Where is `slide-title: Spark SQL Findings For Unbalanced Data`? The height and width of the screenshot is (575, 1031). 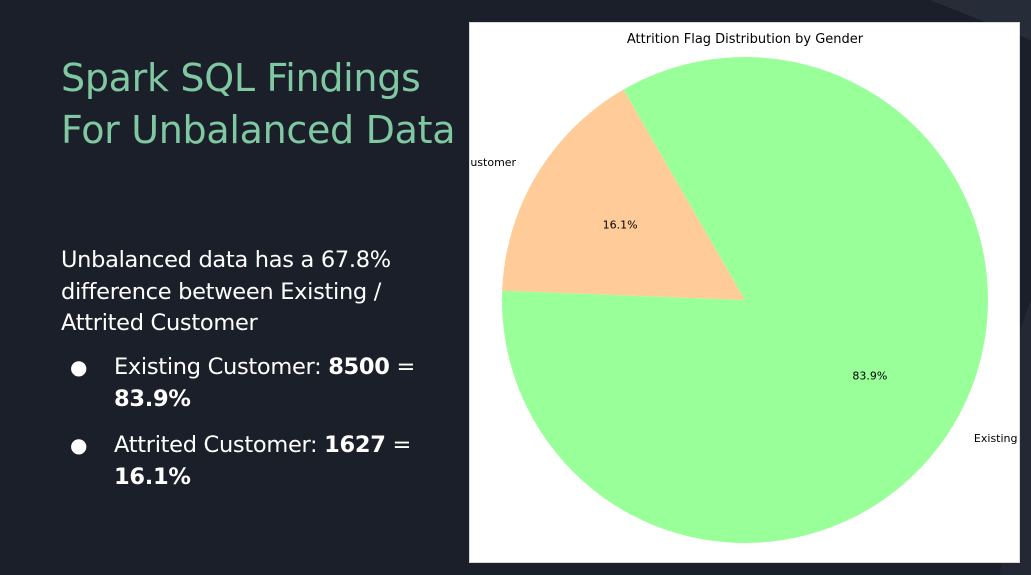
slide-title: Spark SQL Findings For Unbalanced Data is located at coordinates (258, 104).